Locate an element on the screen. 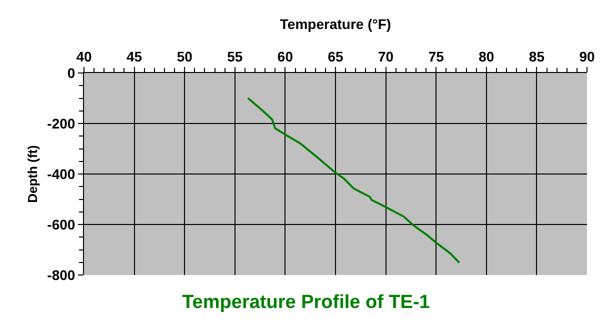 The image size is (612, 321). x-tick-label: 85 is located at coordinates (536, 56).